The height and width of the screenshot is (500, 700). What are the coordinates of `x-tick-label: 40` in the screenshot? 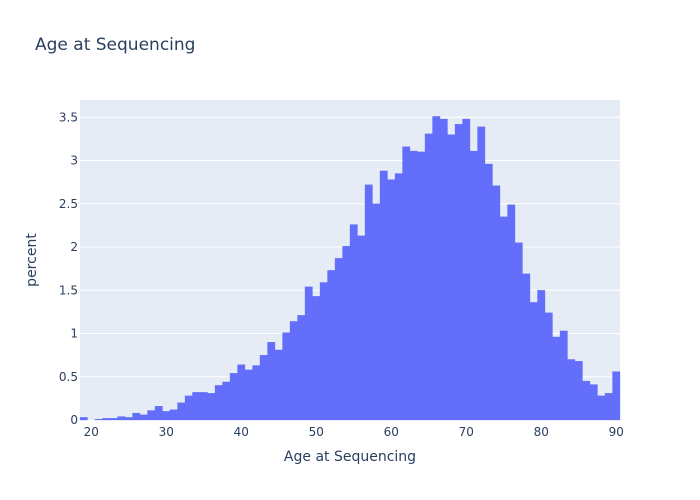 It's located at (241, 432).